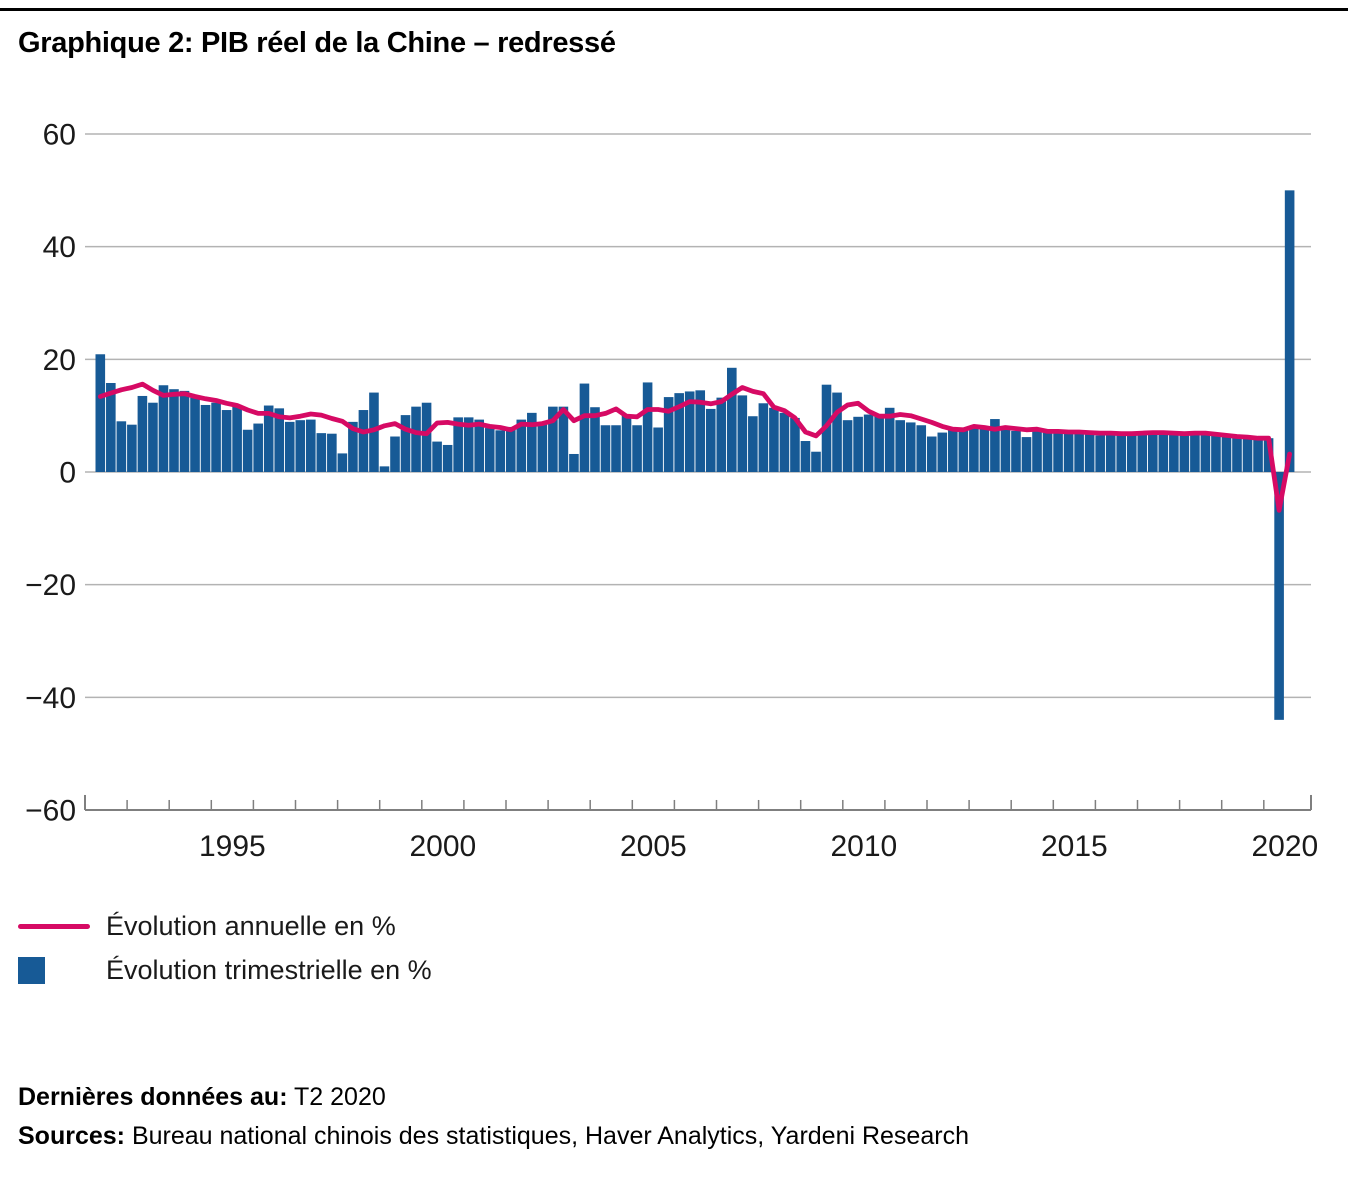  Describe the element at coordinates (574, 462) in the screenshot. I see `bar-q45` at that location.